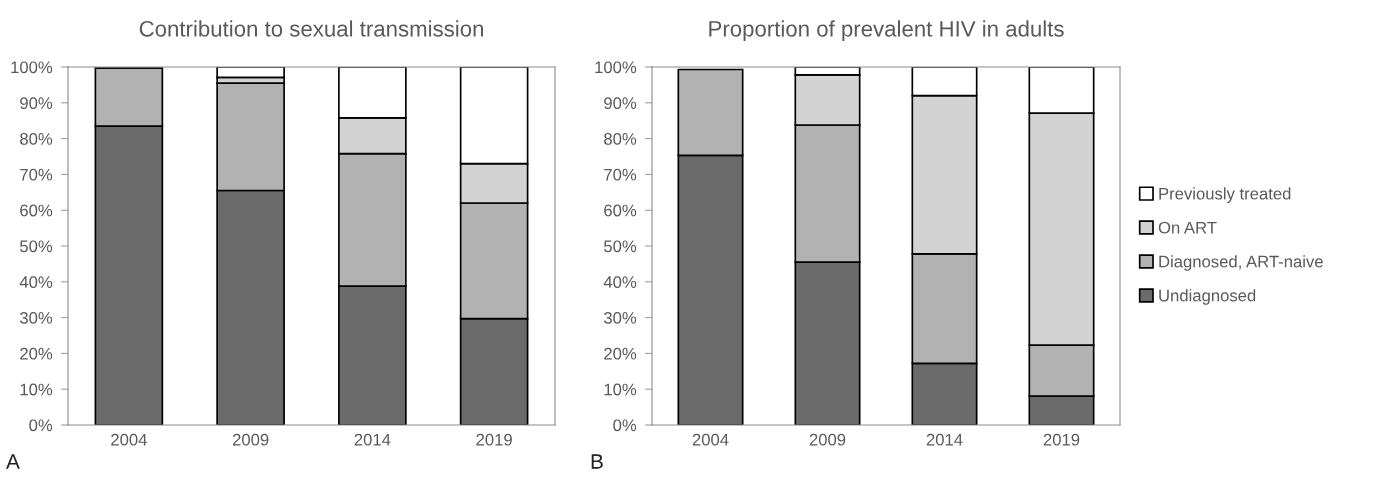 This screenshot has width=1378, height=479. What do you see at coordinates (1241, 263) in the screenshot?
I see `legend-label: Diagnosed, ART-naive` at bounding box center [1241, 263].